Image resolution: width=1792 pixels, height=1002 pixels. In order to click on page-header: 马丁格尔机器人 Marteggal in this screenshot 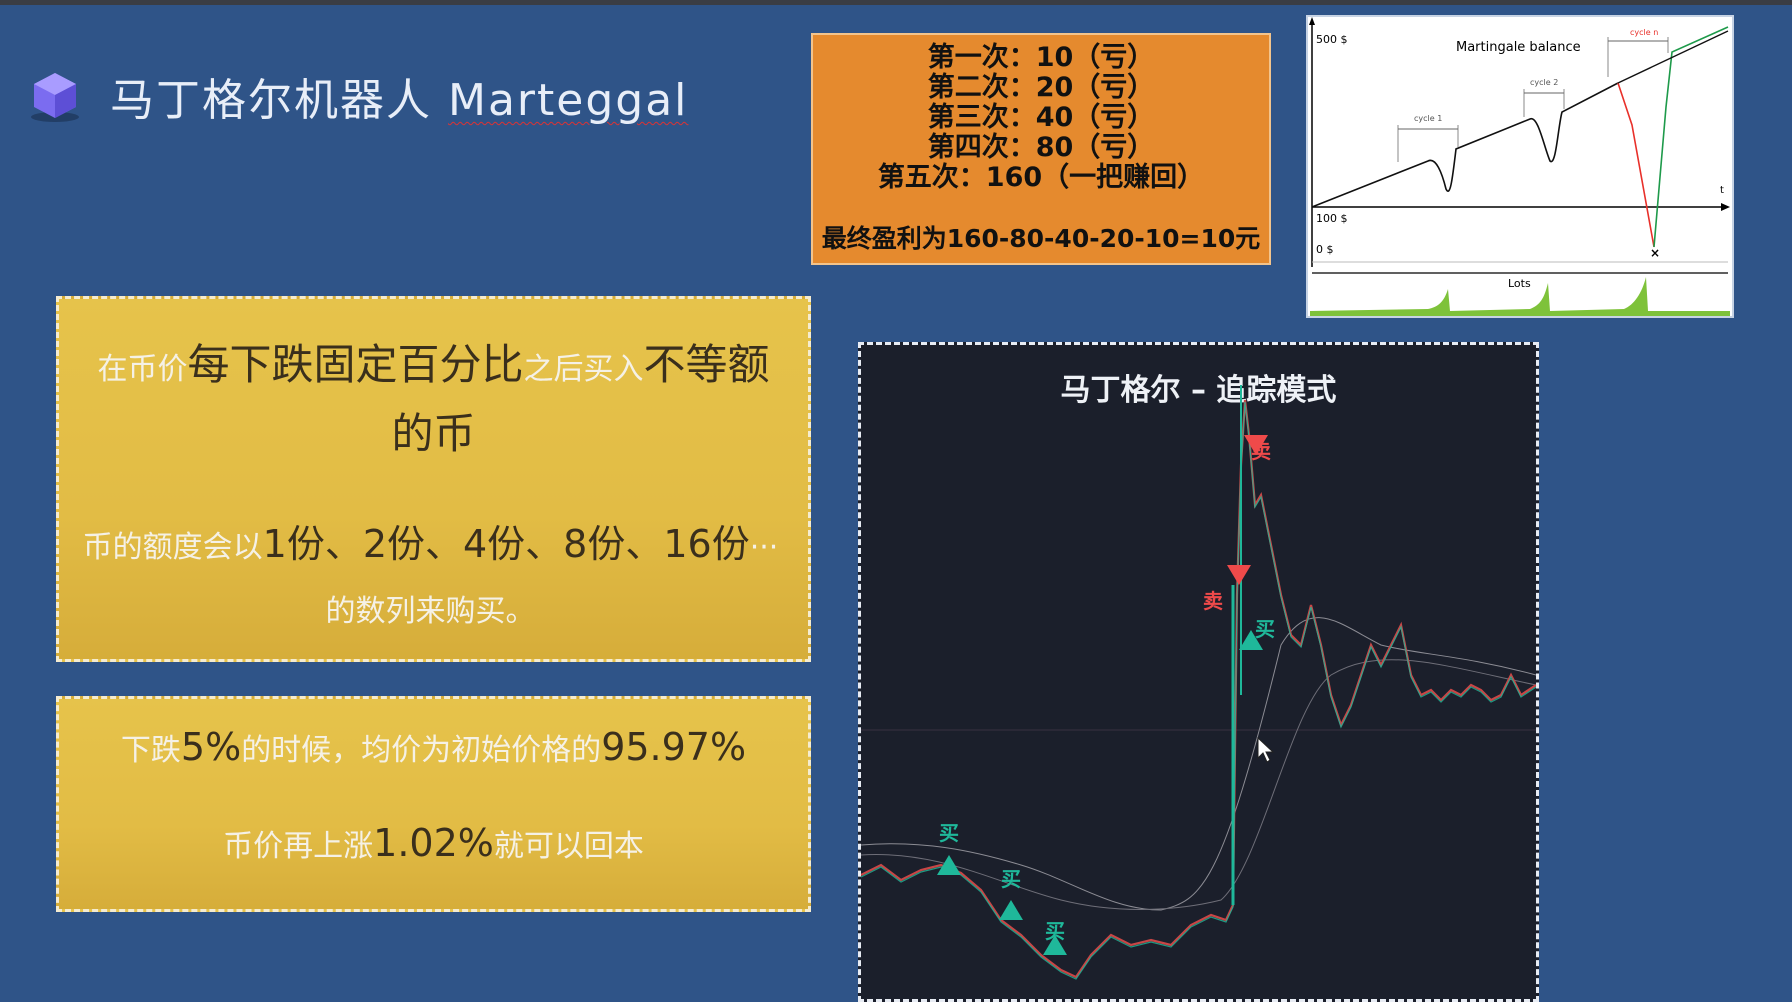, I will do `click(358, 96)`.